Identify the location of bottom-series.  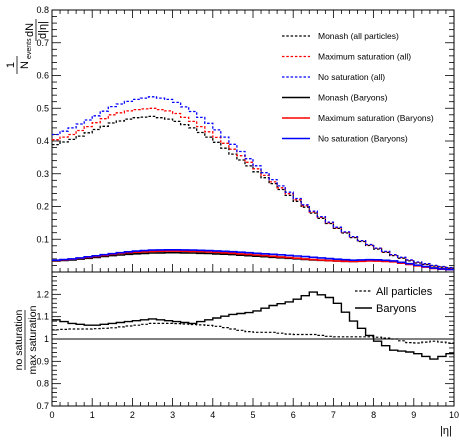
(253, 325).